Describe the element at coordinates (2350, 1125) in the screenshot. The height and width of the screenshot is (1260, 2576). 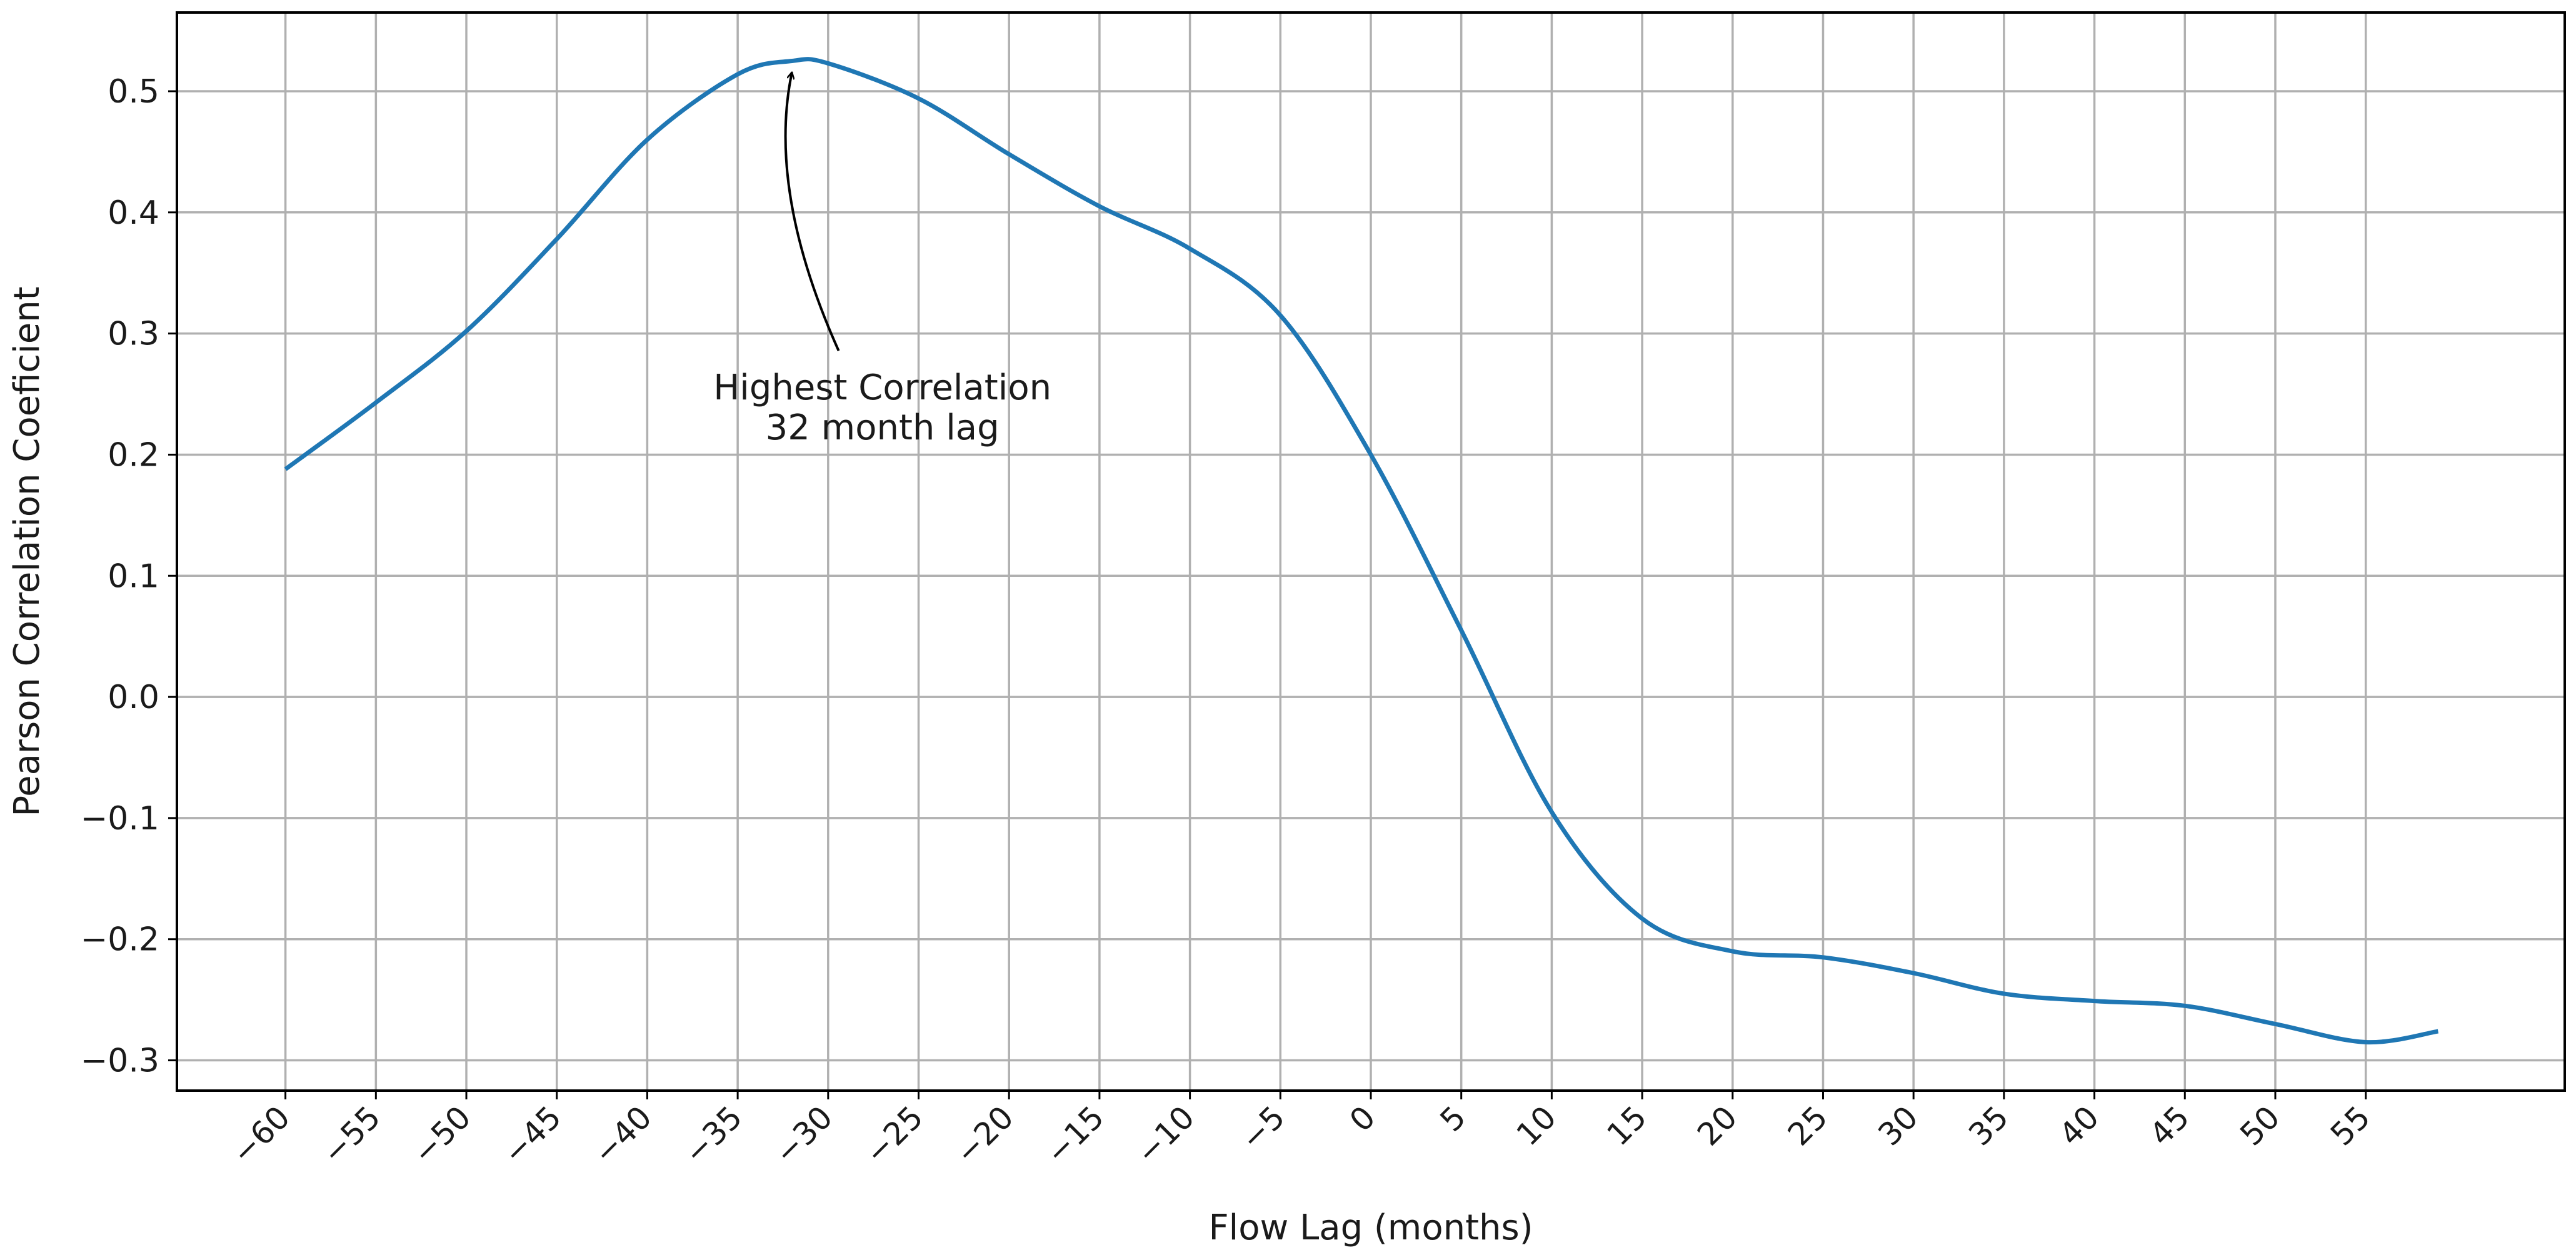
I see `x-tick-label: 55` at that location.